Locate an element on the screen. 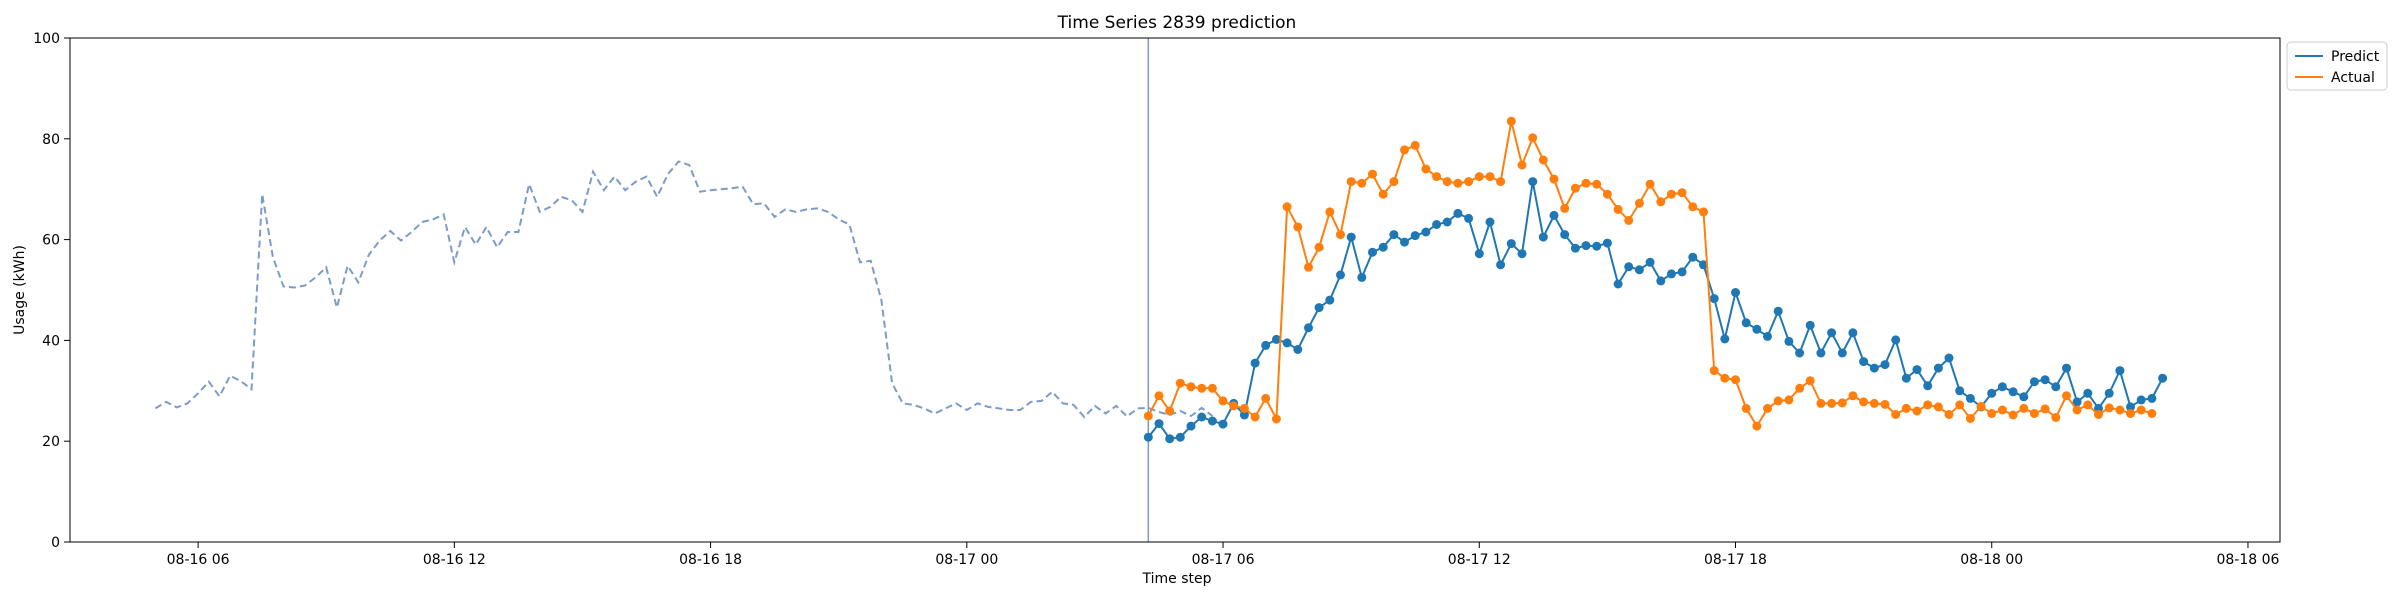  y-tick-label: 40 is located at coordinates (51, 341).